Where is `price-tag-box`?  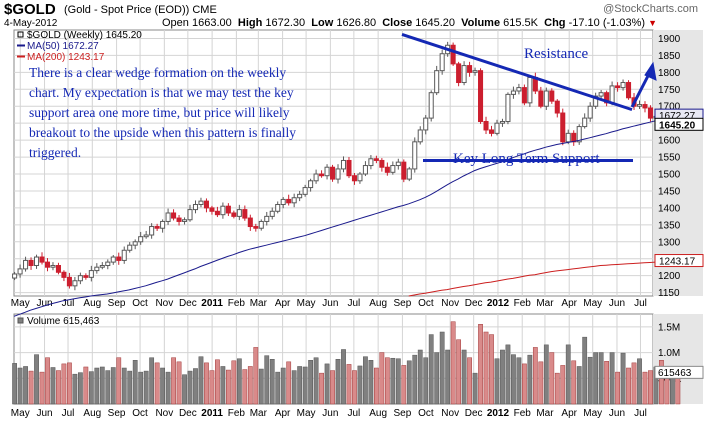 price-tag-box is located at coordinates (679, 124).